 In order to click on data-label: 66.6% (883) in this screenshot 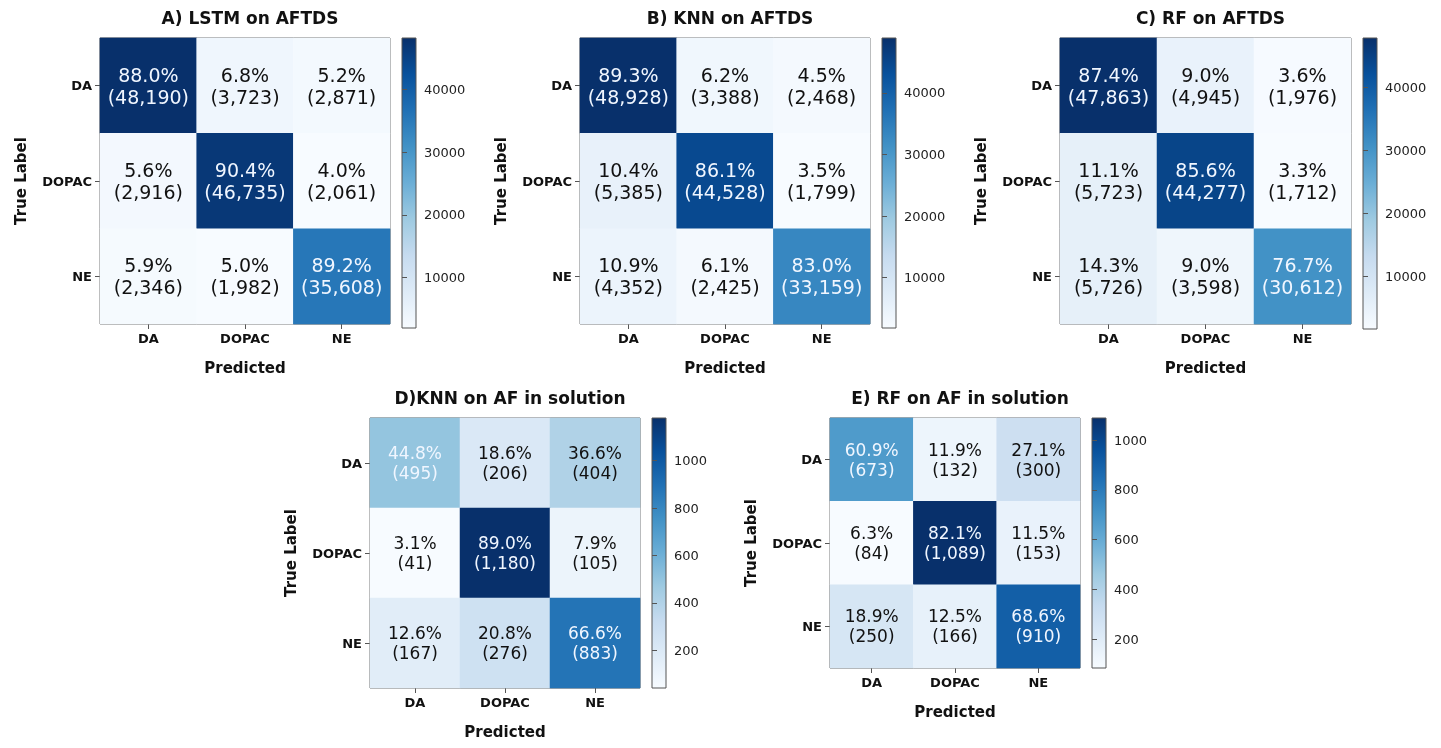, I will do `click(595, 643)`.